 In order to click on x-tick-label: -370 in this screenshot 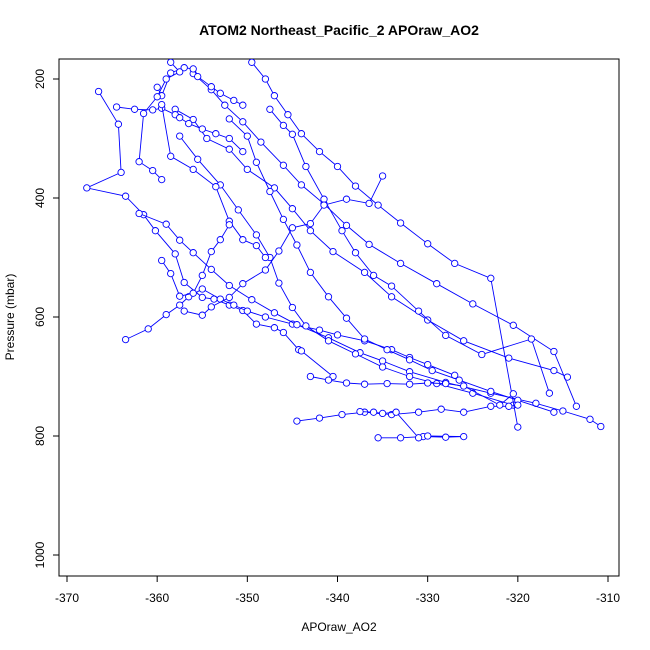, I will do `click(67, 598)`.